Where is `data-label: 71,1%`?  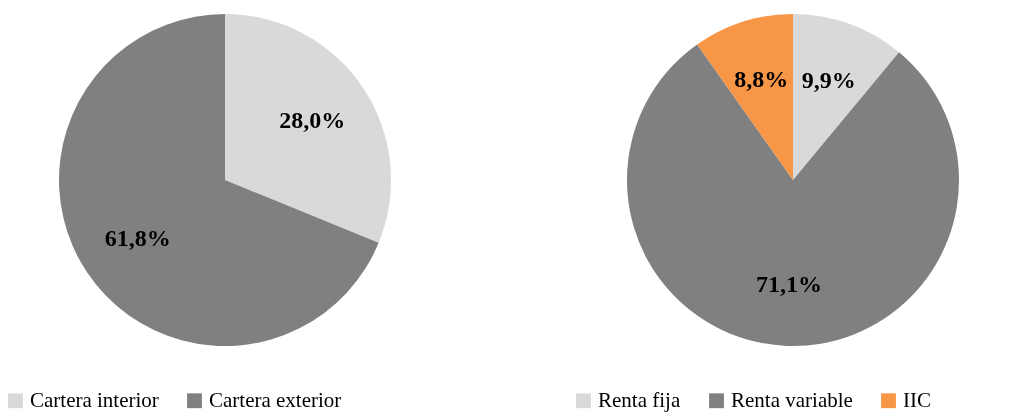
data-label: 71,1% is located at coordinates (788, 283).